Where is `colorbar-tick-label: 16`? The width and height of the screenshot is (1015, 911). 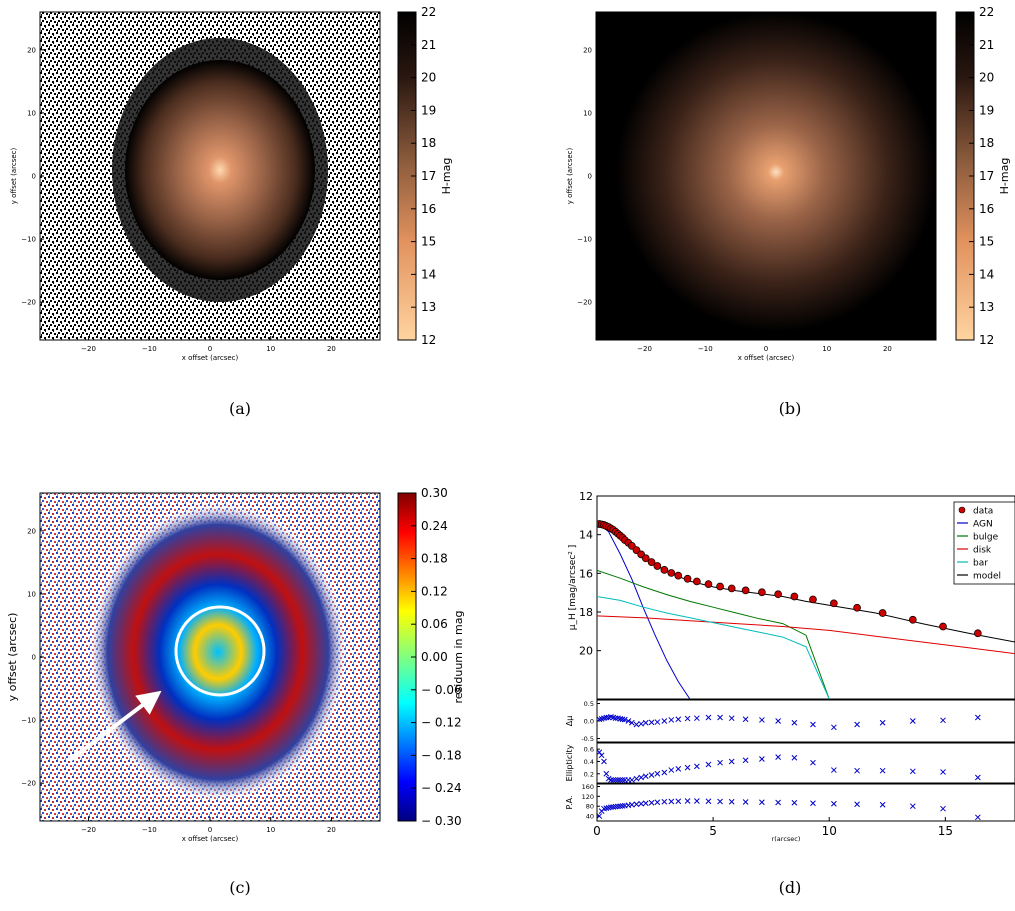
colorbar-tick-label: 16 is located at coordinates (428, 209).